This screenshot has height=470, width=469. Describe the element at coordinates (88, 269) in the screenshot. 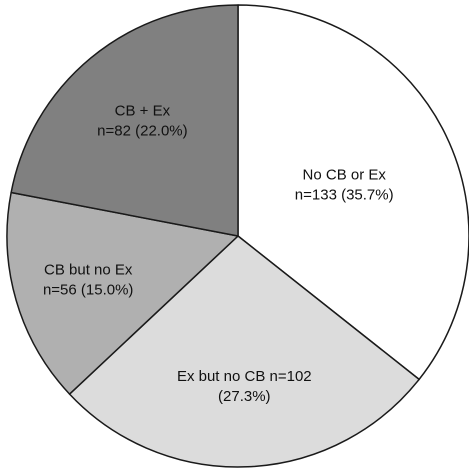

I see `label-line: CB but no Ex` at that location.